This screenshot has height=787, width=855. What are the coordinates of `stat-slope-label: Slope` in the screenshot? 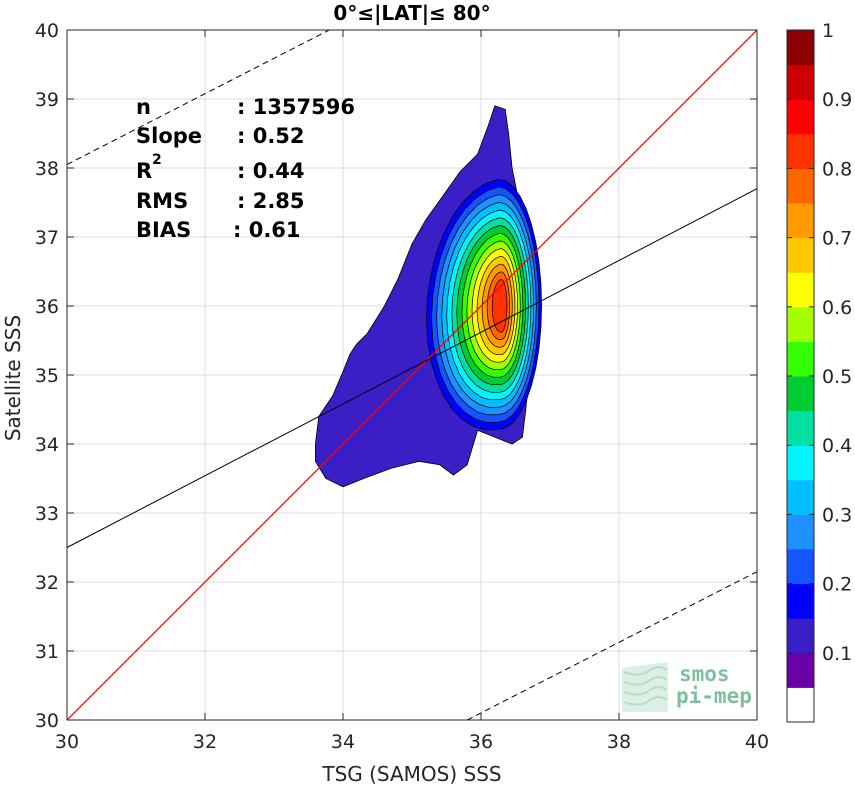 It's located at (169, 136).